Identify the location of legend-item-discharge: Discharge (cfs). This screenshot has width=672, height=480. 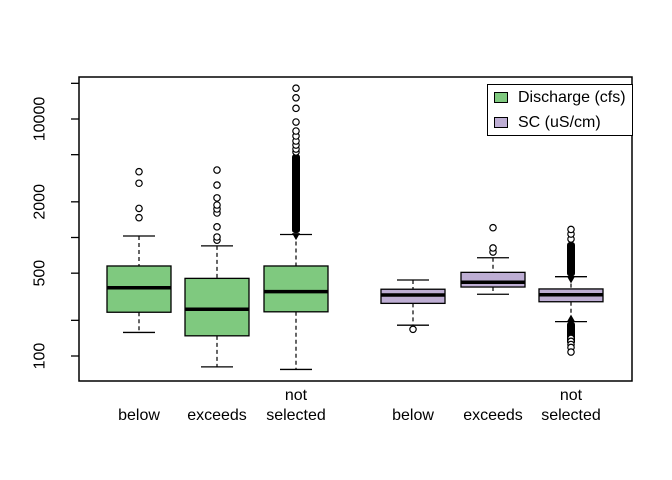
(563, 98).